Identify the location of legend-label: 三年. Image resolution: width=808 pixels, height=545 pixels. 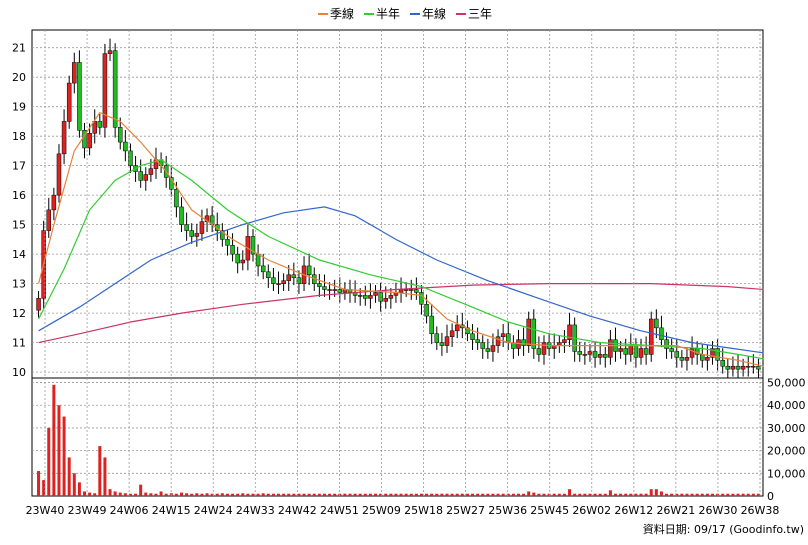
(480, 14).